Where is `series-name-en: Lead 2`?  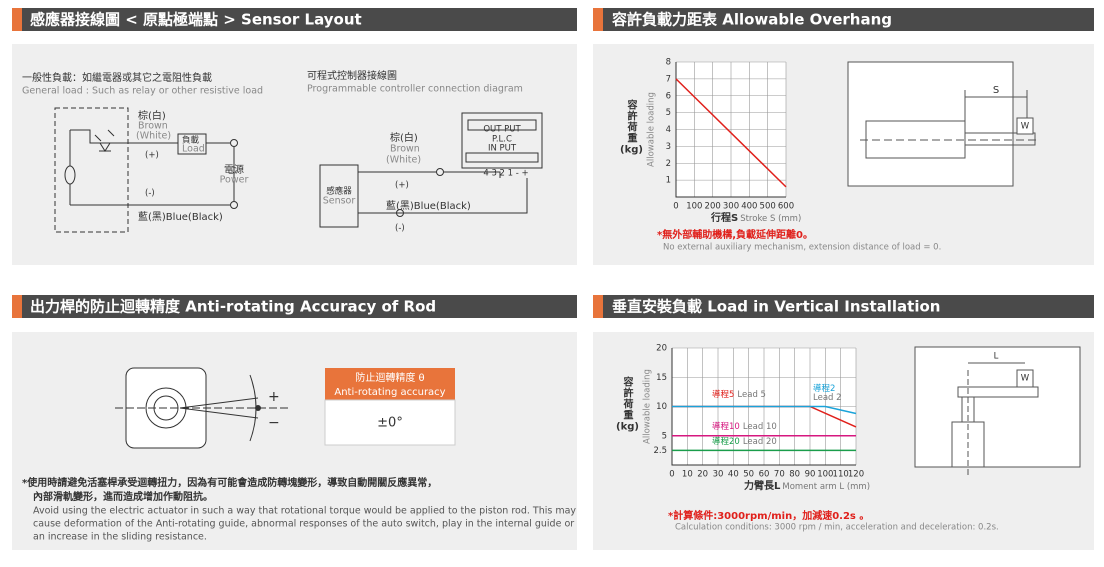 series-name-en: Lead 2 is located at coordinates (827, 398).